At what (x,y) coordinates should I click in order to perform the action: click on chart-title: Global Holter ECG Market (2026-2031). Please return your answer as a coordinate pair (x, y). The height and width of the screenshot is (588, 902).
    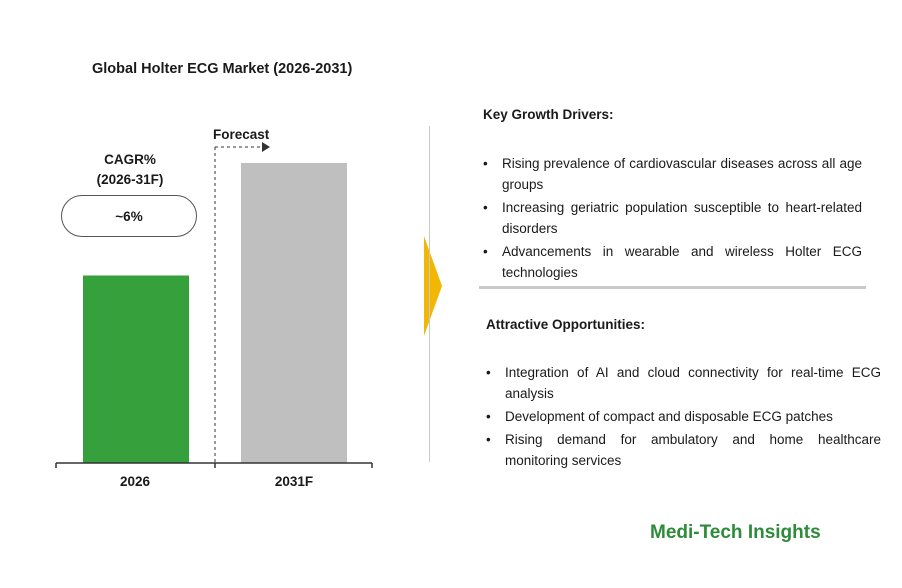
    Looking at the image, I should click on (222, 69).